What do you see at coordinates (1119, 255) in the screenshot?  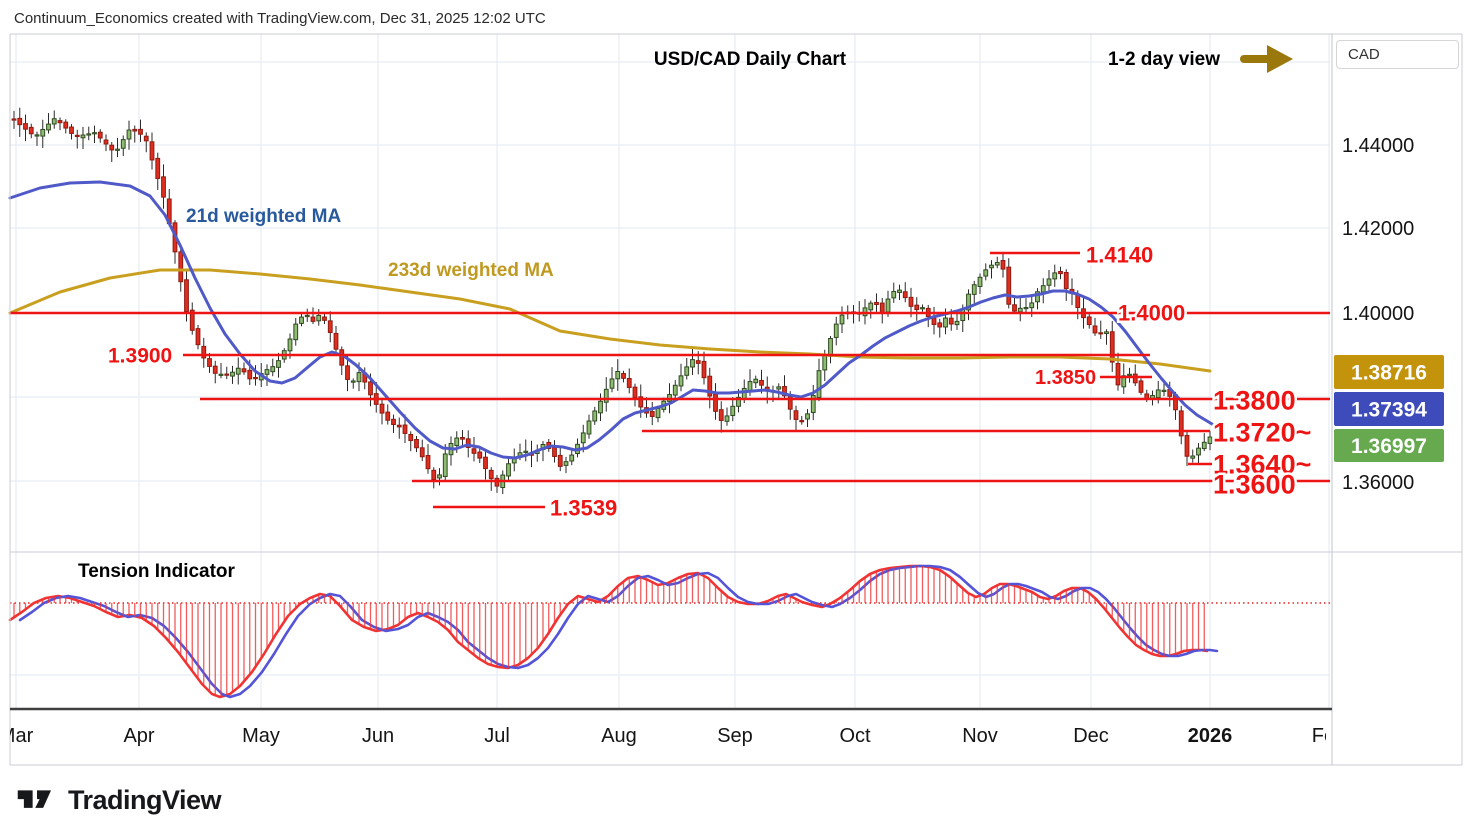 I see `level-label-1.4140: 1.4140` at bounding box center [1119, 255].